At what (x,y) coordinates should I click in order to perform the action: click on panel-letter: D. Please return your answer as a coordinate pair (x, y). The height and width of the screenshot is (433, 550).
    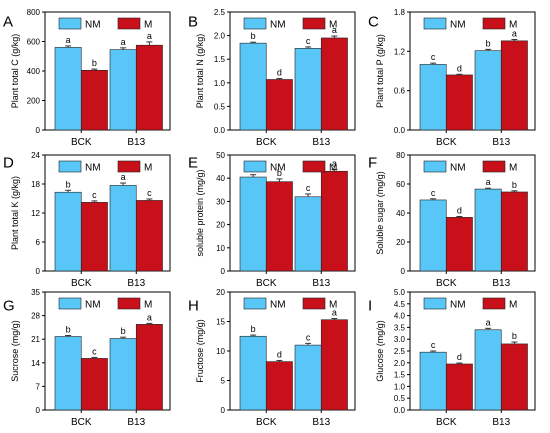
    Looking at the image, I should click on (8, 162).